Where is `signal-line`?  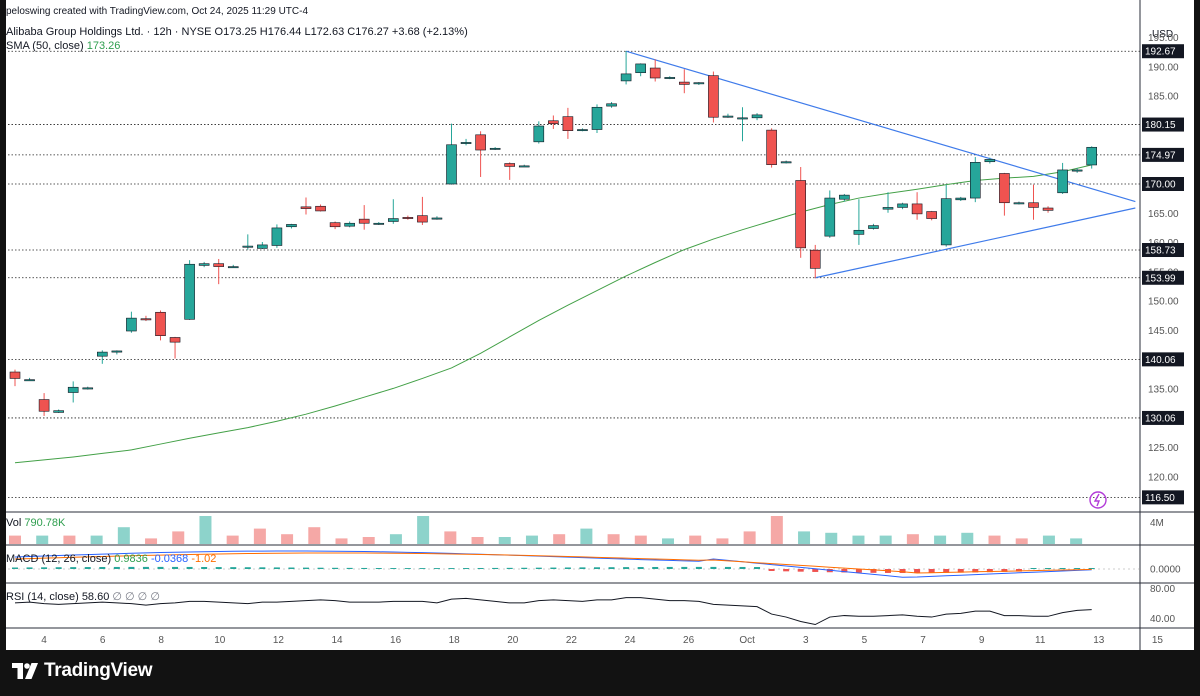
signal-line is located at coordinates (553, 563).